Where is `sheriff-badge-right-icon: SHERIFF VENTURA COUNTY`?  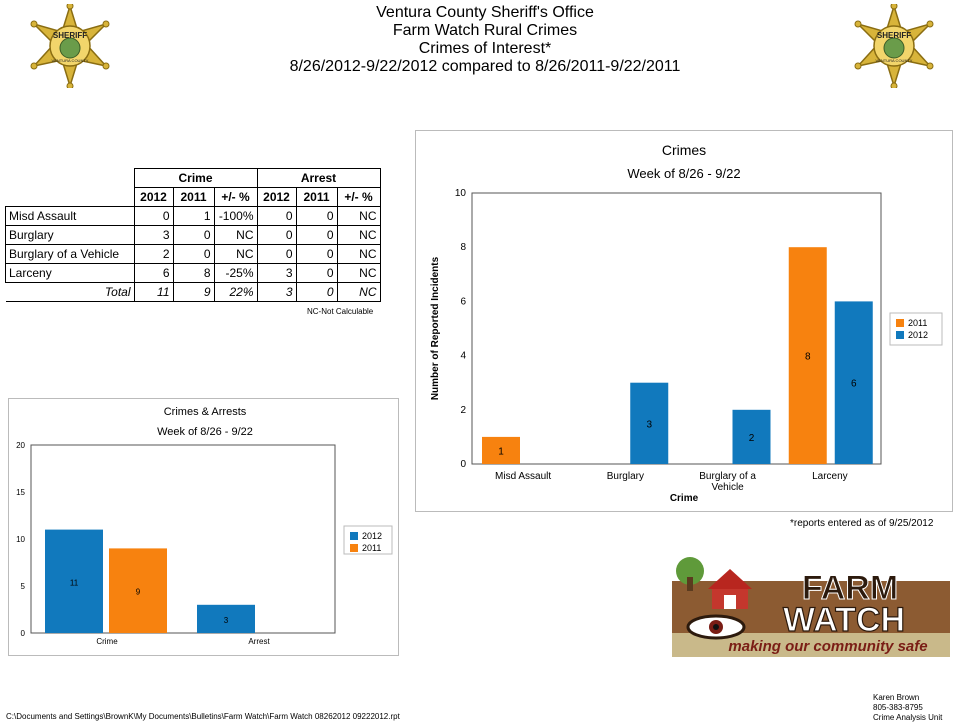 sheriff-badge-right-icon: SHERIFF VENTURA COUNTY is located at coordinates (894, 46).